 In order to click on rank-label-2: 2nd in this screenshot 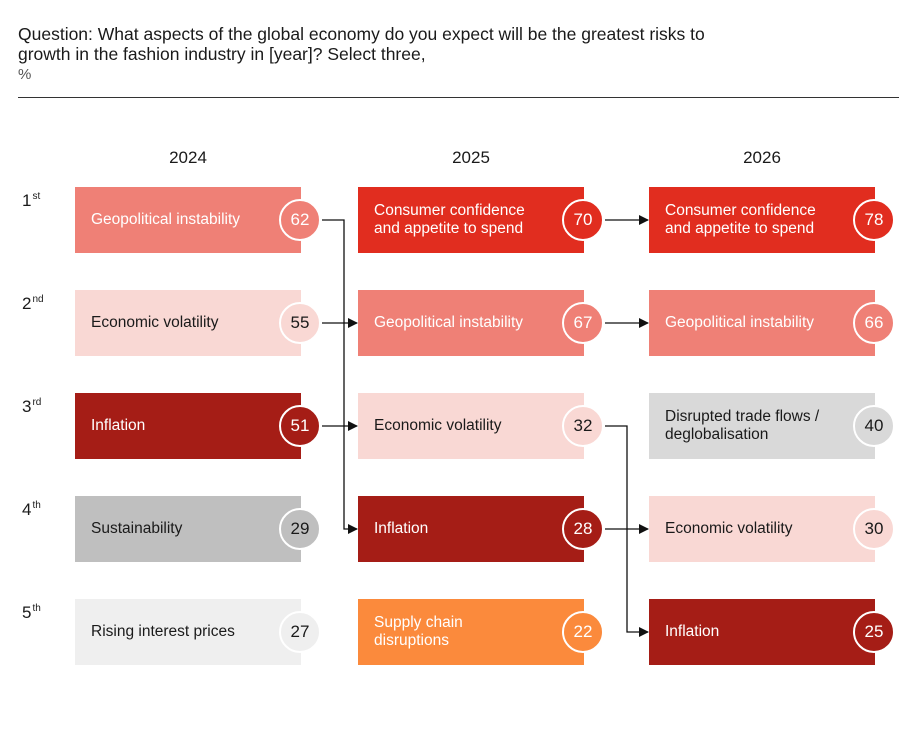, I will do `click(33, 303)`.